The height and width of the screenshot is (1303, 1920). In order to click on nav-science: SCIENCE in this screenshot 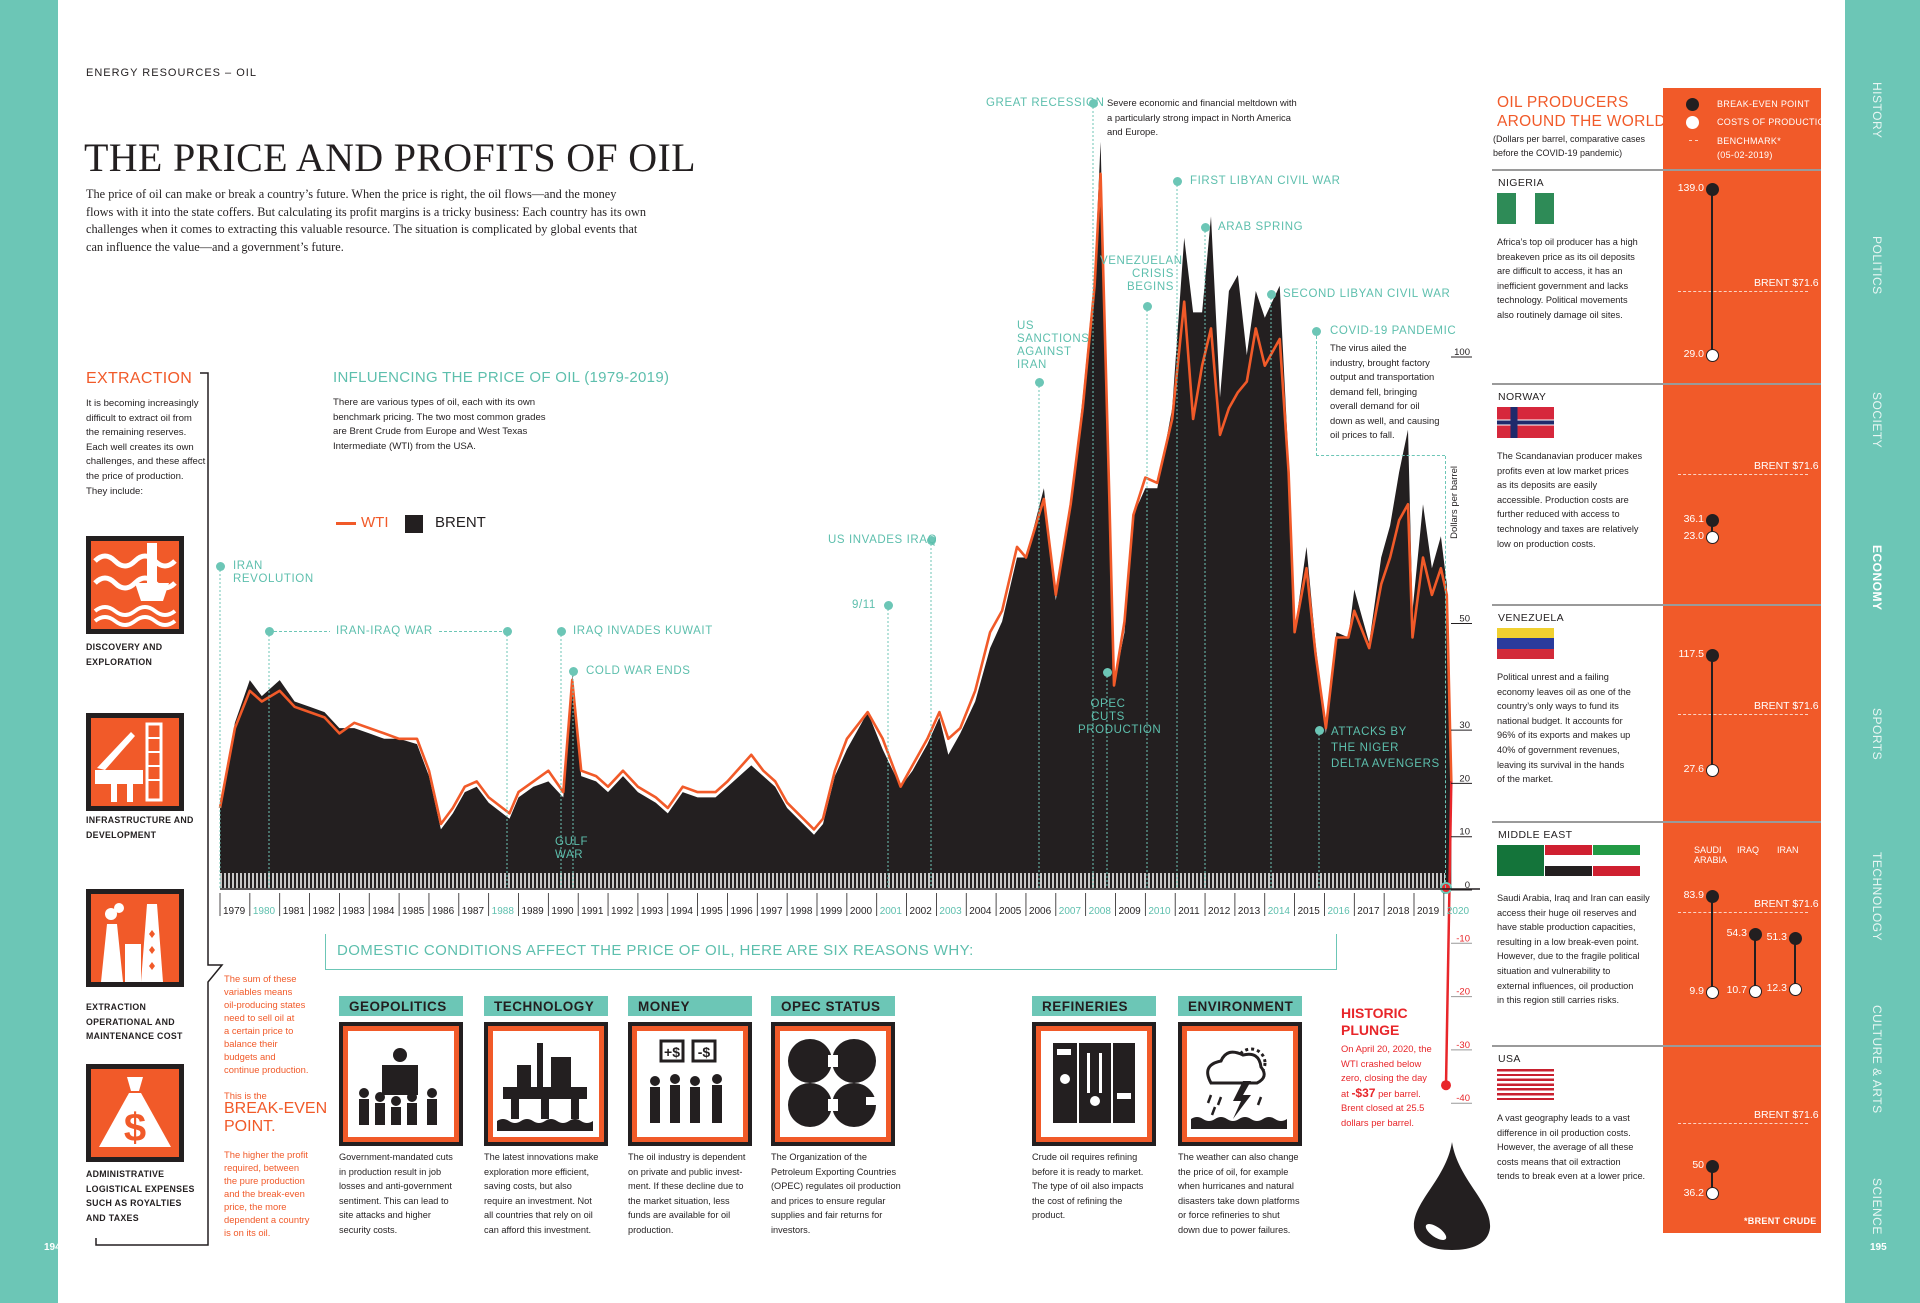, I will do `click(1877, 1206)`.